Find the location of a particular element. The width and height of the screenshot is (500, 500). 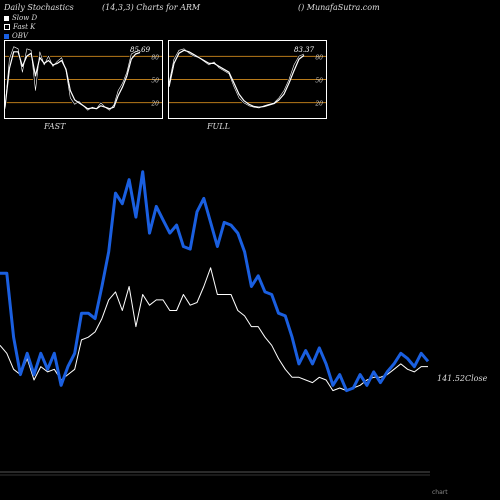

fast-stochastic-plot: 80 50 20 85.69 is located at coordinates (83, 78).